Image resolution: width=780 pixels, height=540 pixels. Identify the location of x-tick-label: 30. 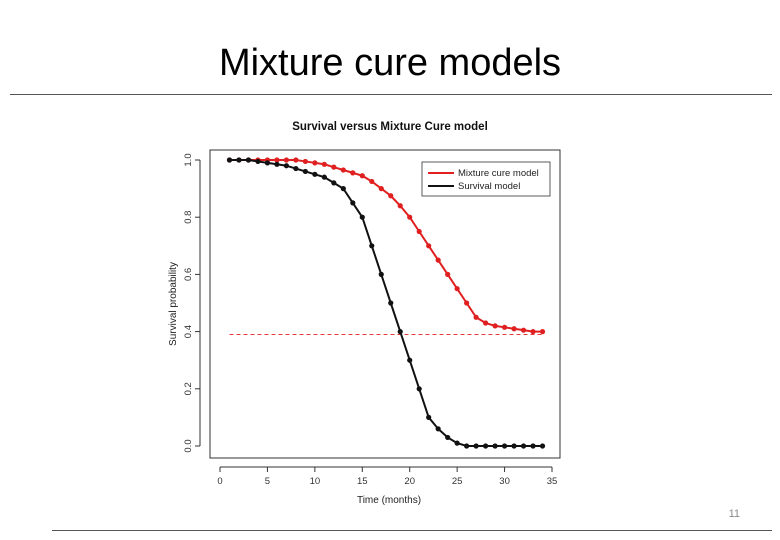
(504, 481).